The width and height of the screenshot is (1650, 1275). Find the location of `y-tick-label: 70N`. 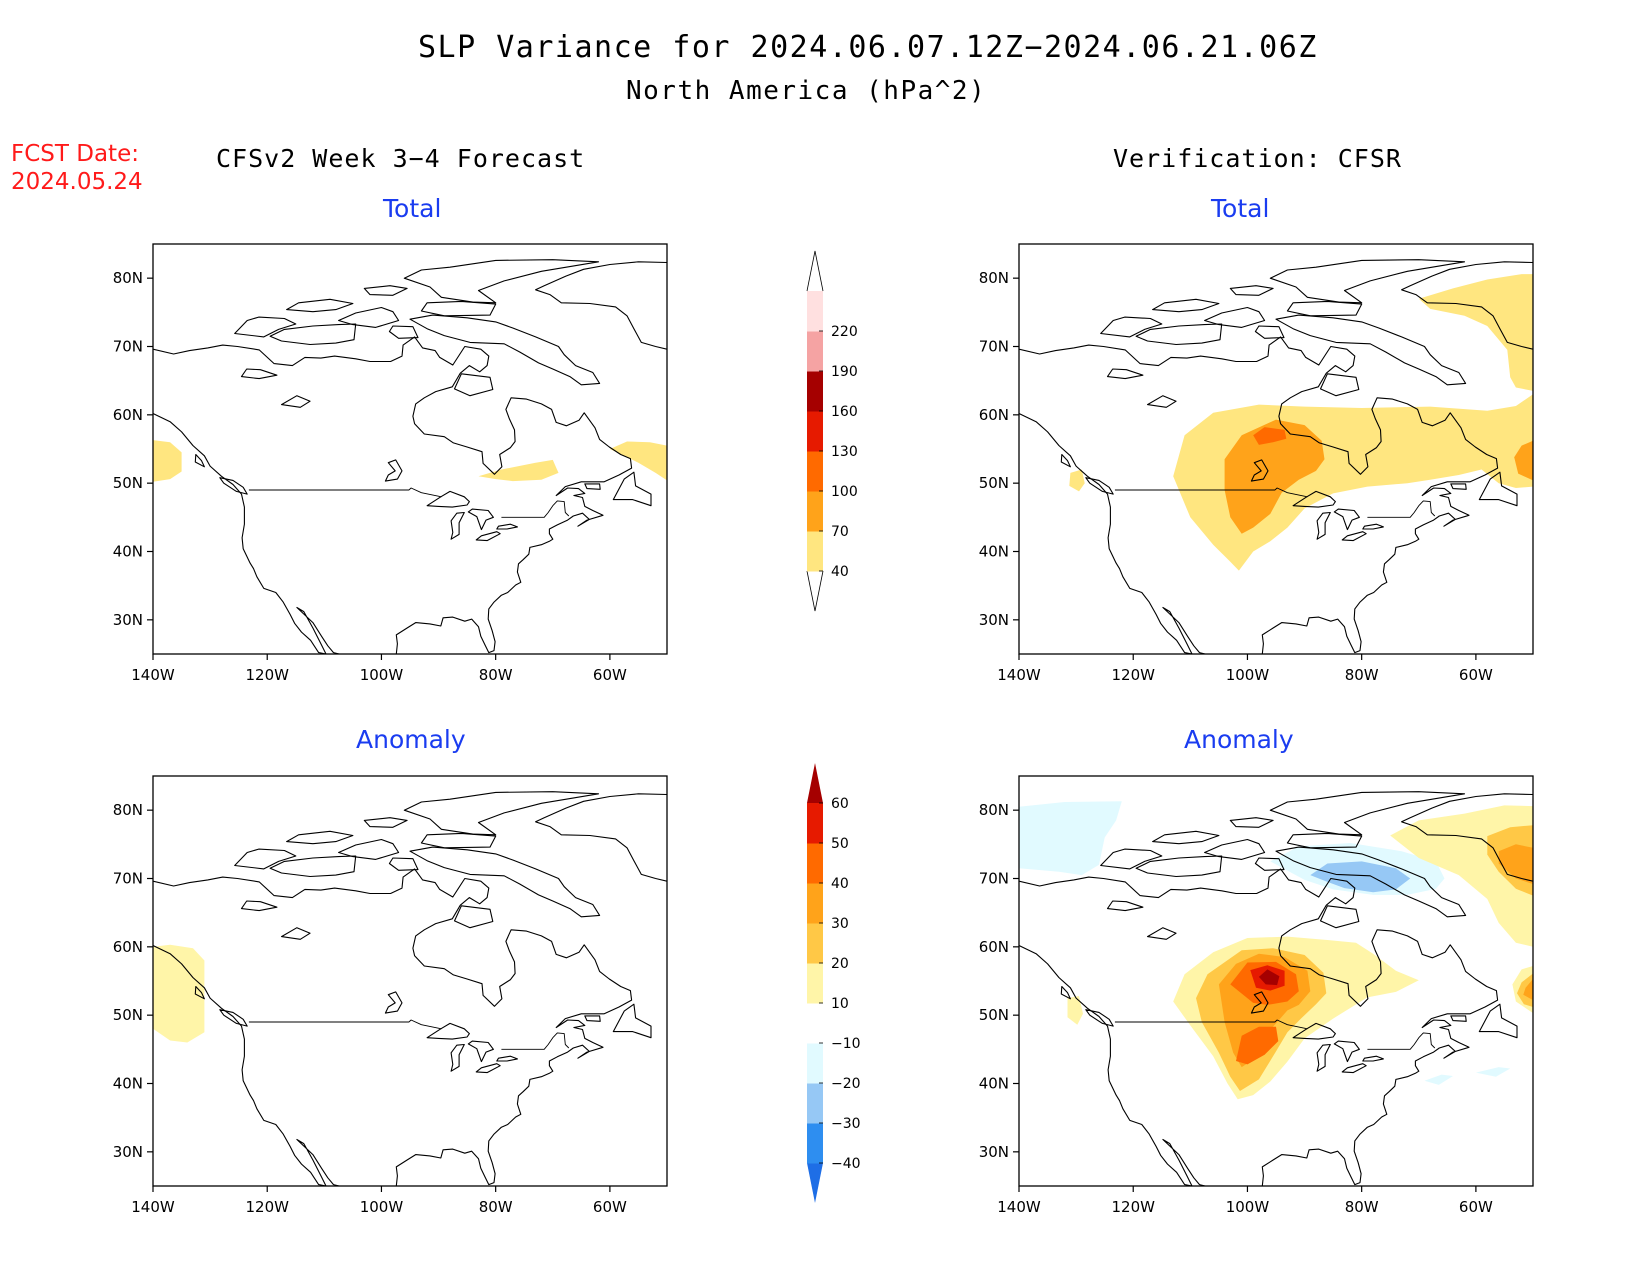

y-tick-label: 70N is located at coordinates (128, 879).